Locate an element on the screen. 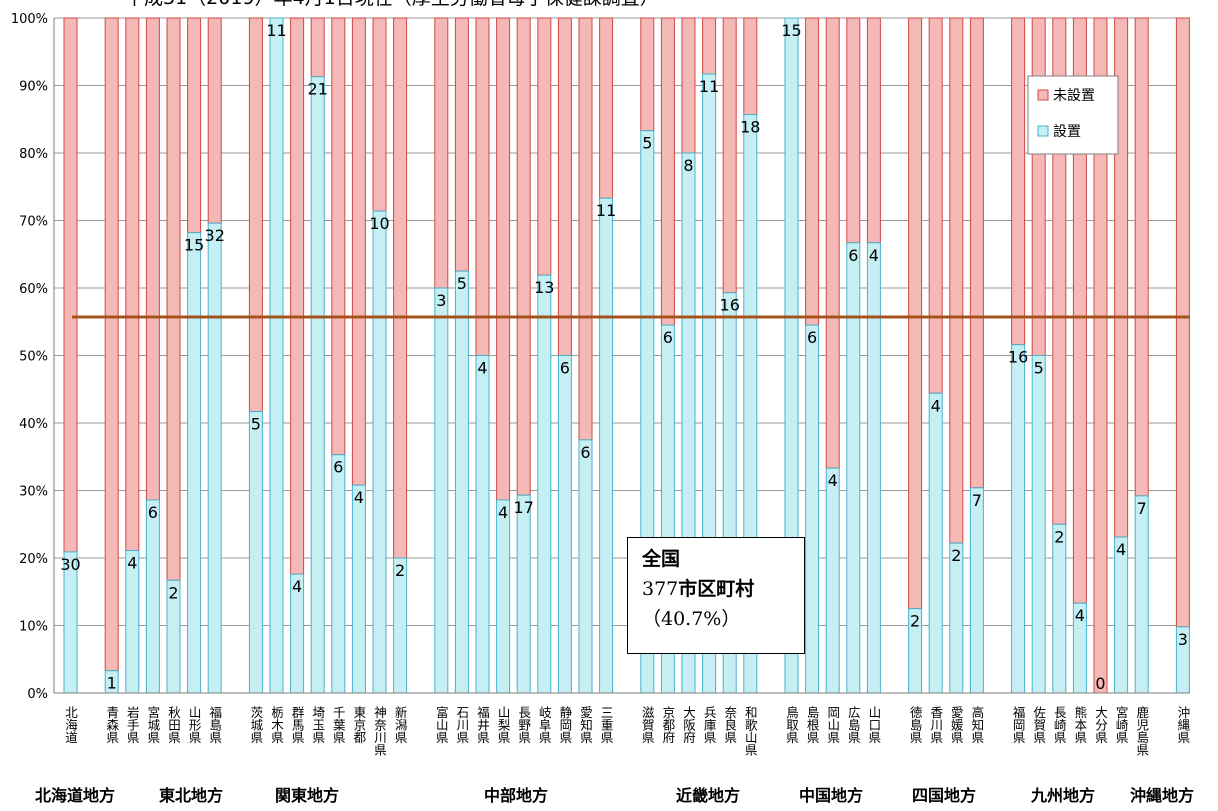 Image resolution: width=1218 pixels, height=811 pixels. category-label: 秋田県 is located at coordinates (173, 725).